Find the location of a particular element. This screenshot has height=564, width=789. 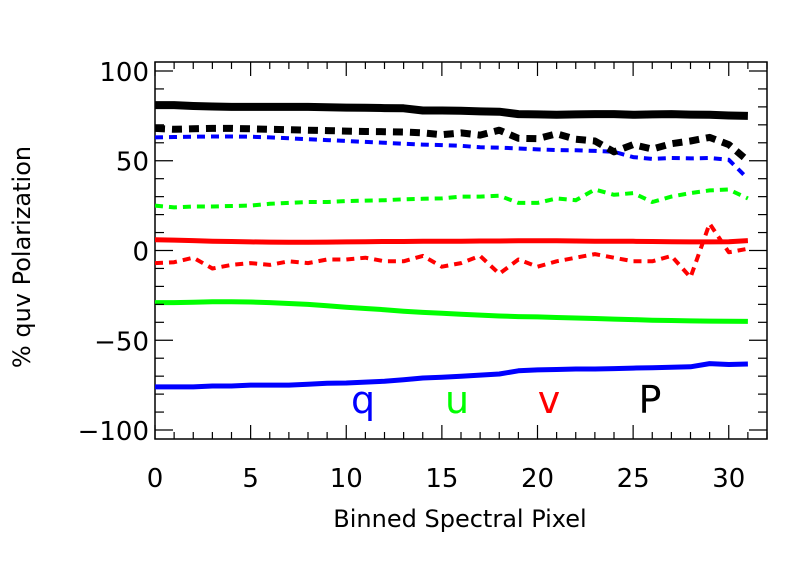

series-v-line is located at coordinates (452, 241).